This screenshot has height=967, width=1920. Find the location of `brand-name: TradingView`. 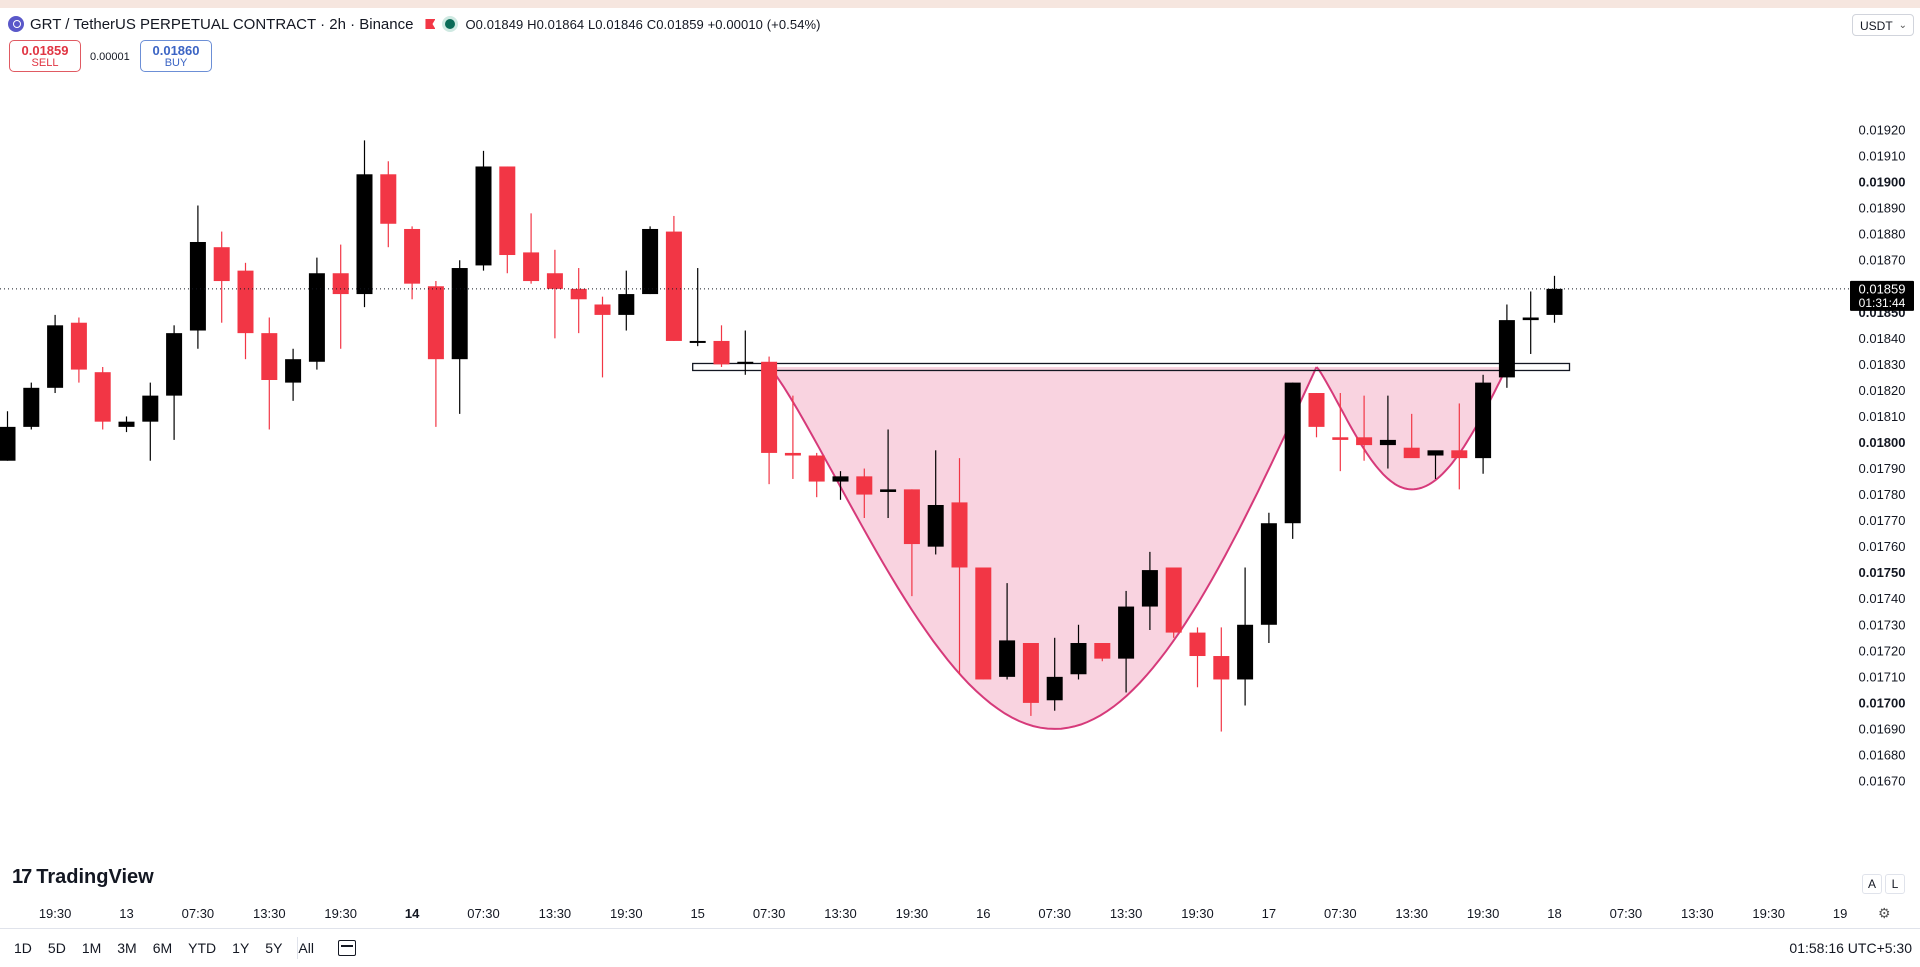

brand-name: TradingView is located at coordinates (95, 877).